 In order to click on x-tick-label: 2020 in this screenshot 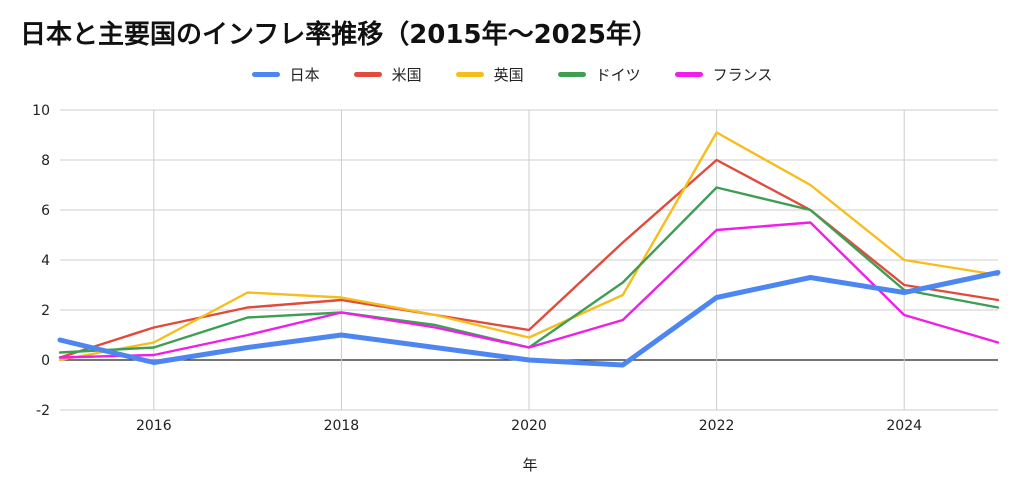, I will do `click(529, 426)`.